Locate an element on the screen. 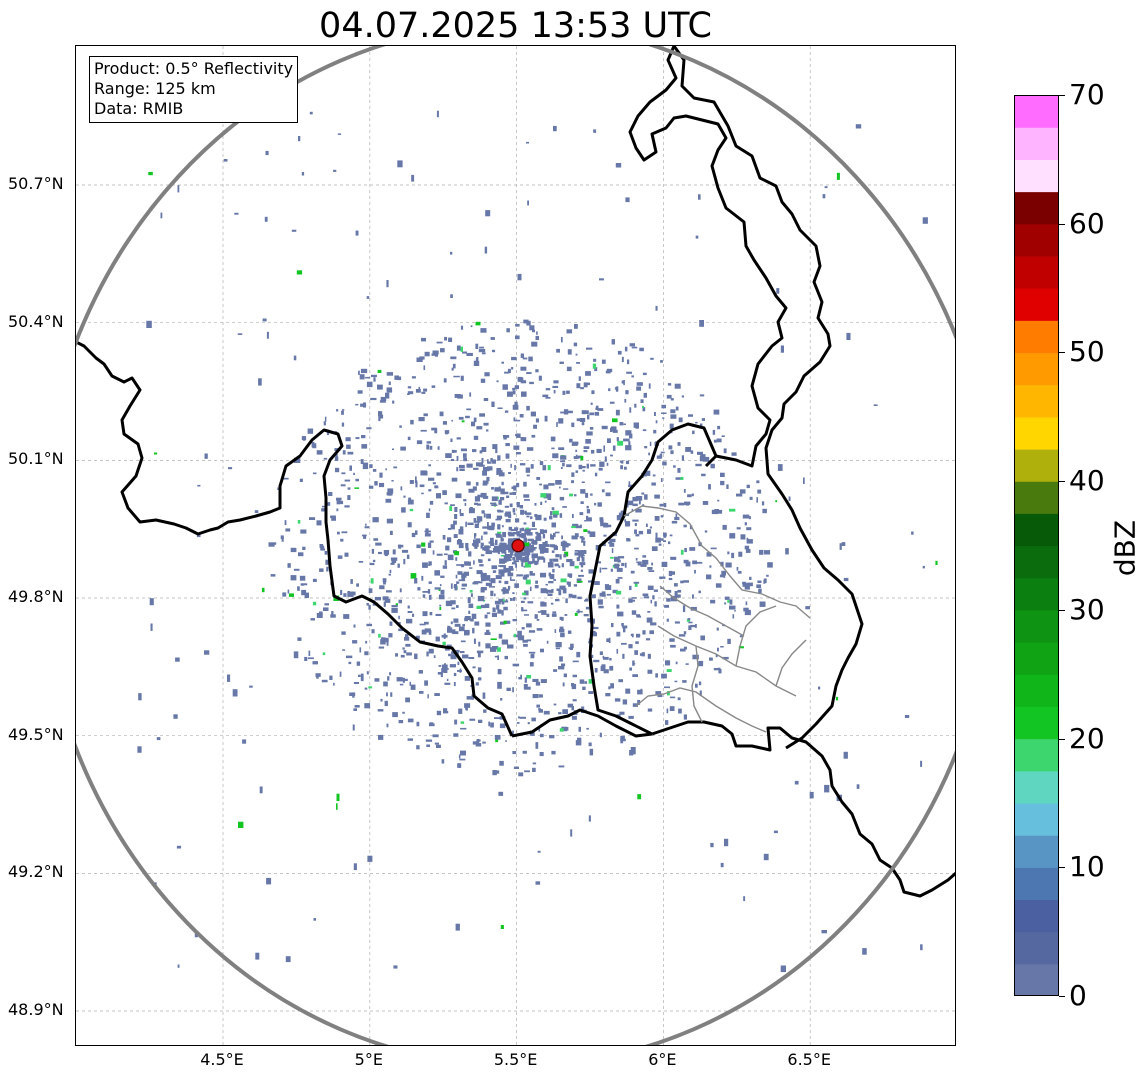  border-luxembourg-france is located at coordinates (582, 723).